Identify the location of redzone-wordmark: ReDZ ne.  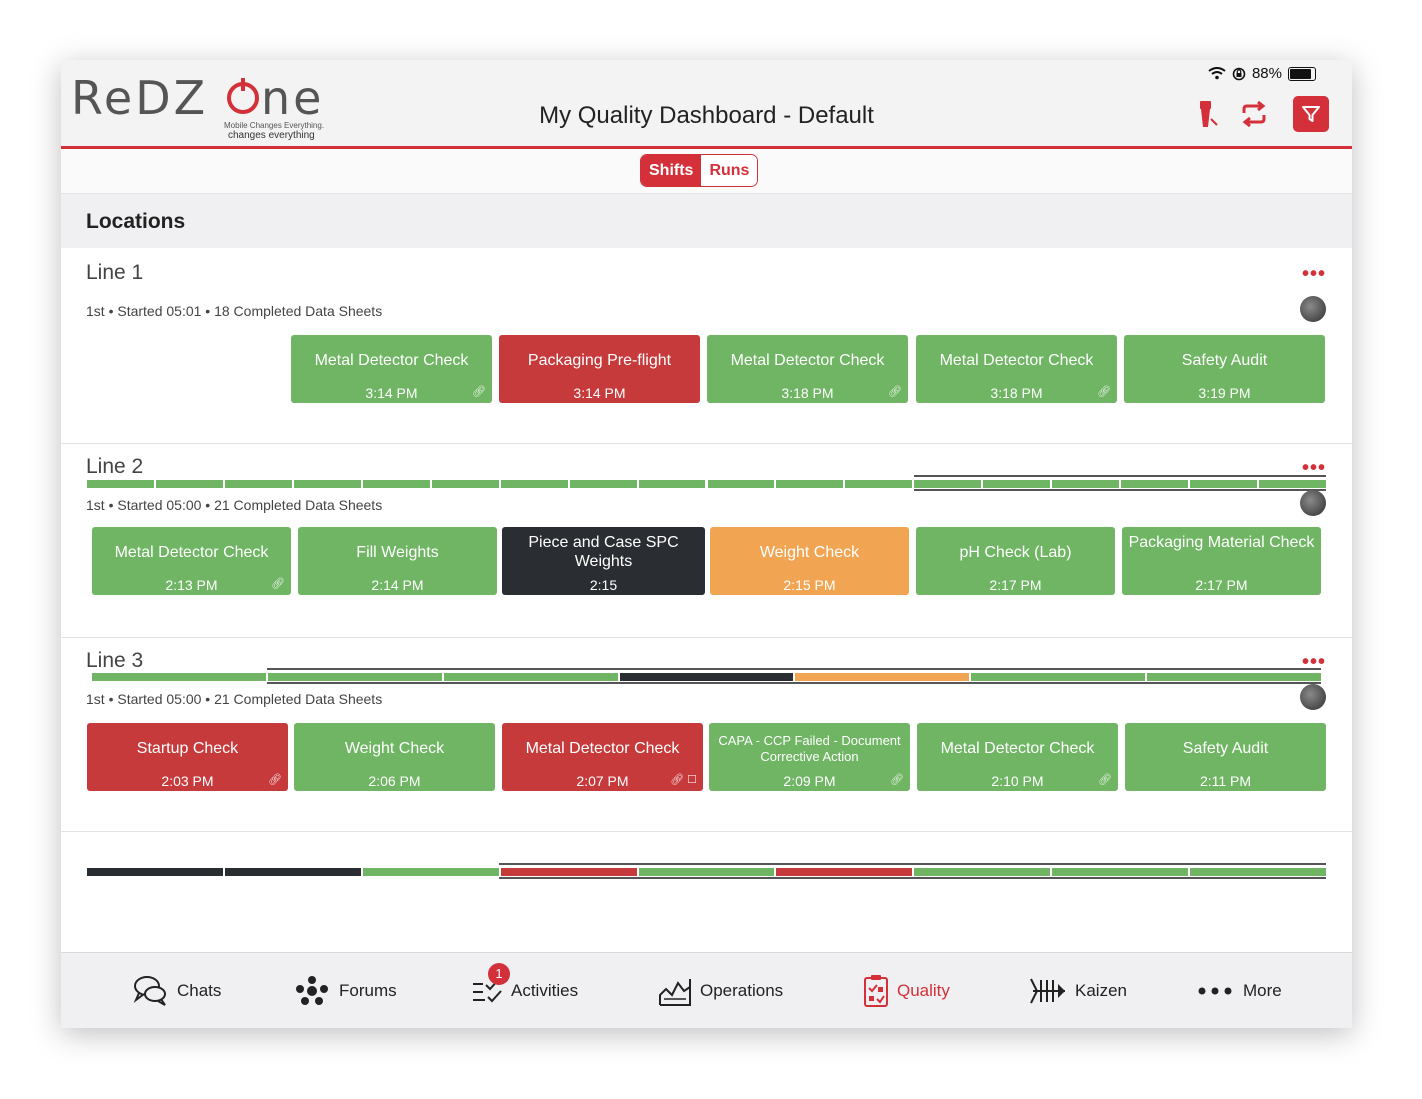
(197, 98).